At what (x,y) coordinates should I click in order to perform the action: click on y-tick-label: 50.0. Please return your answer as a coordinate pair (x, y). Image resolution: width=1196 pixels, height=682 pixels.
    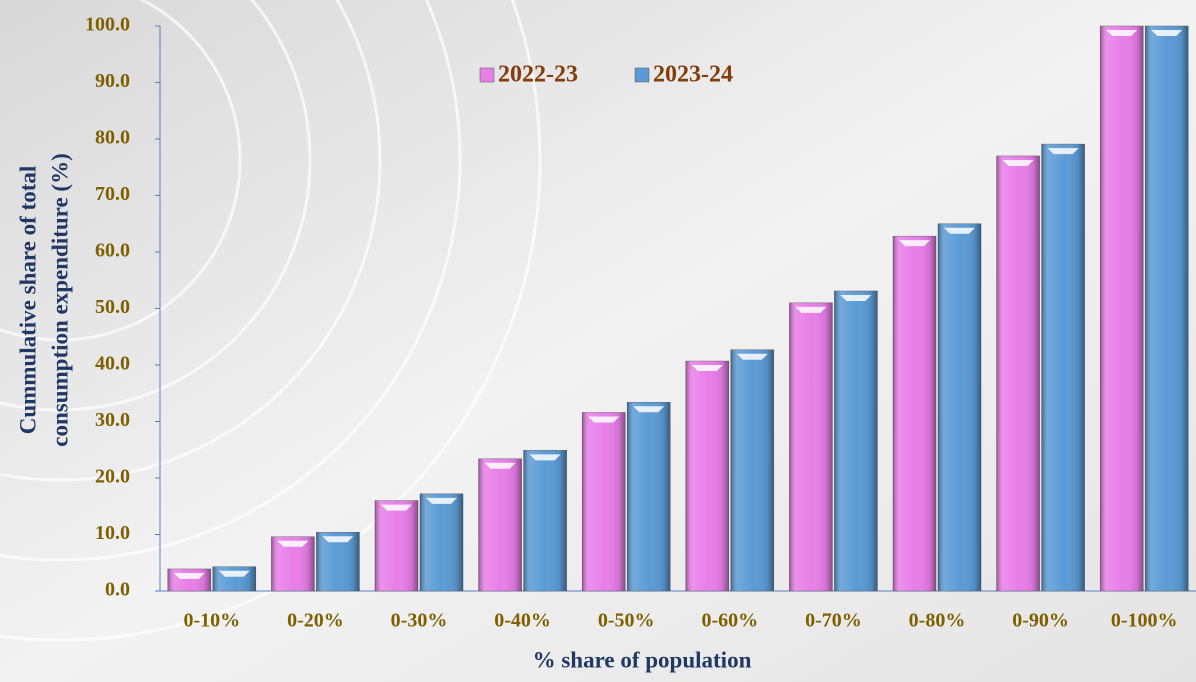
    Looking at the image, I should click on (112, 307).